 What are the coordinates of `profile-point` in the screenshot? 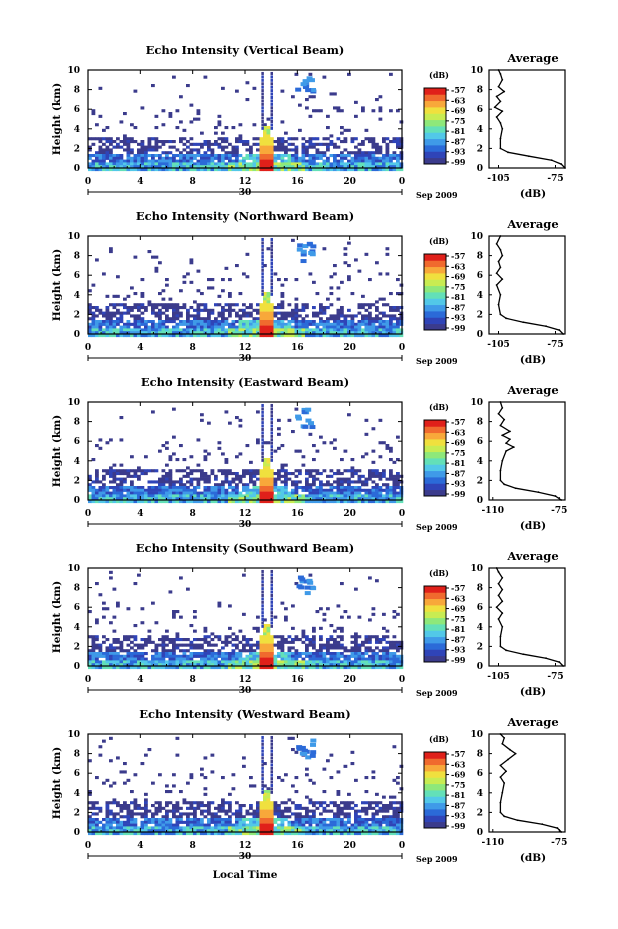 It's located at (496, 117).